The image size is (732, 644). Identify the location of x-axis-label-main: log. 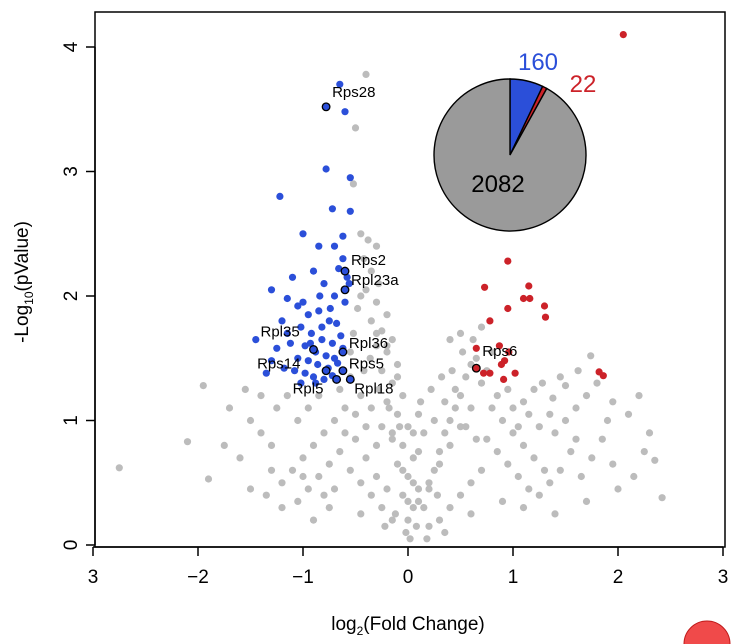
(343, 624).